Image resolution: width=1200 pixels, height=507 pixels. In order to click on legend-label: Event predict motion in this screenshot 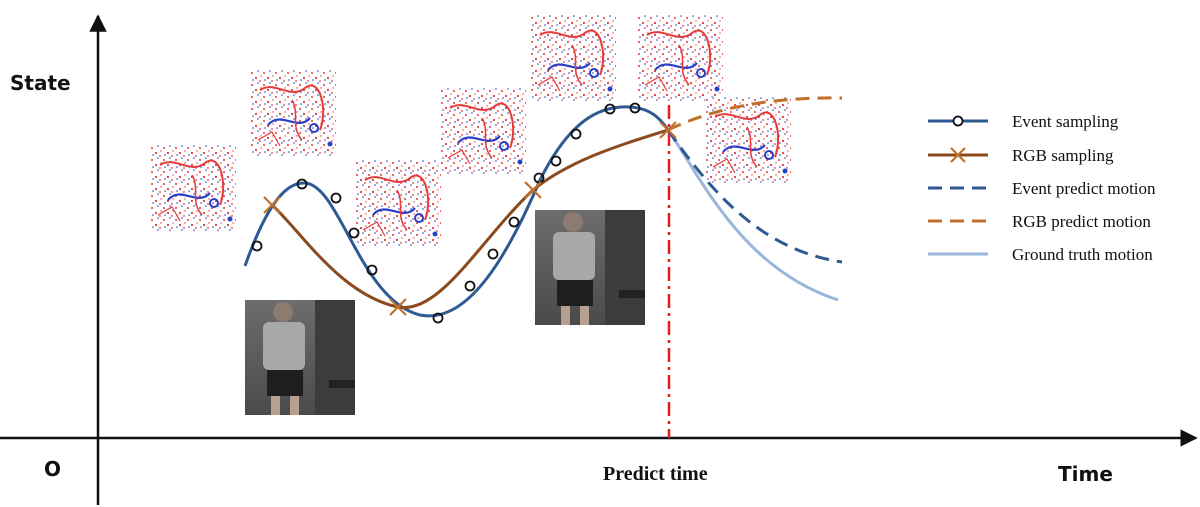, I will do `click(1084, 188)`.